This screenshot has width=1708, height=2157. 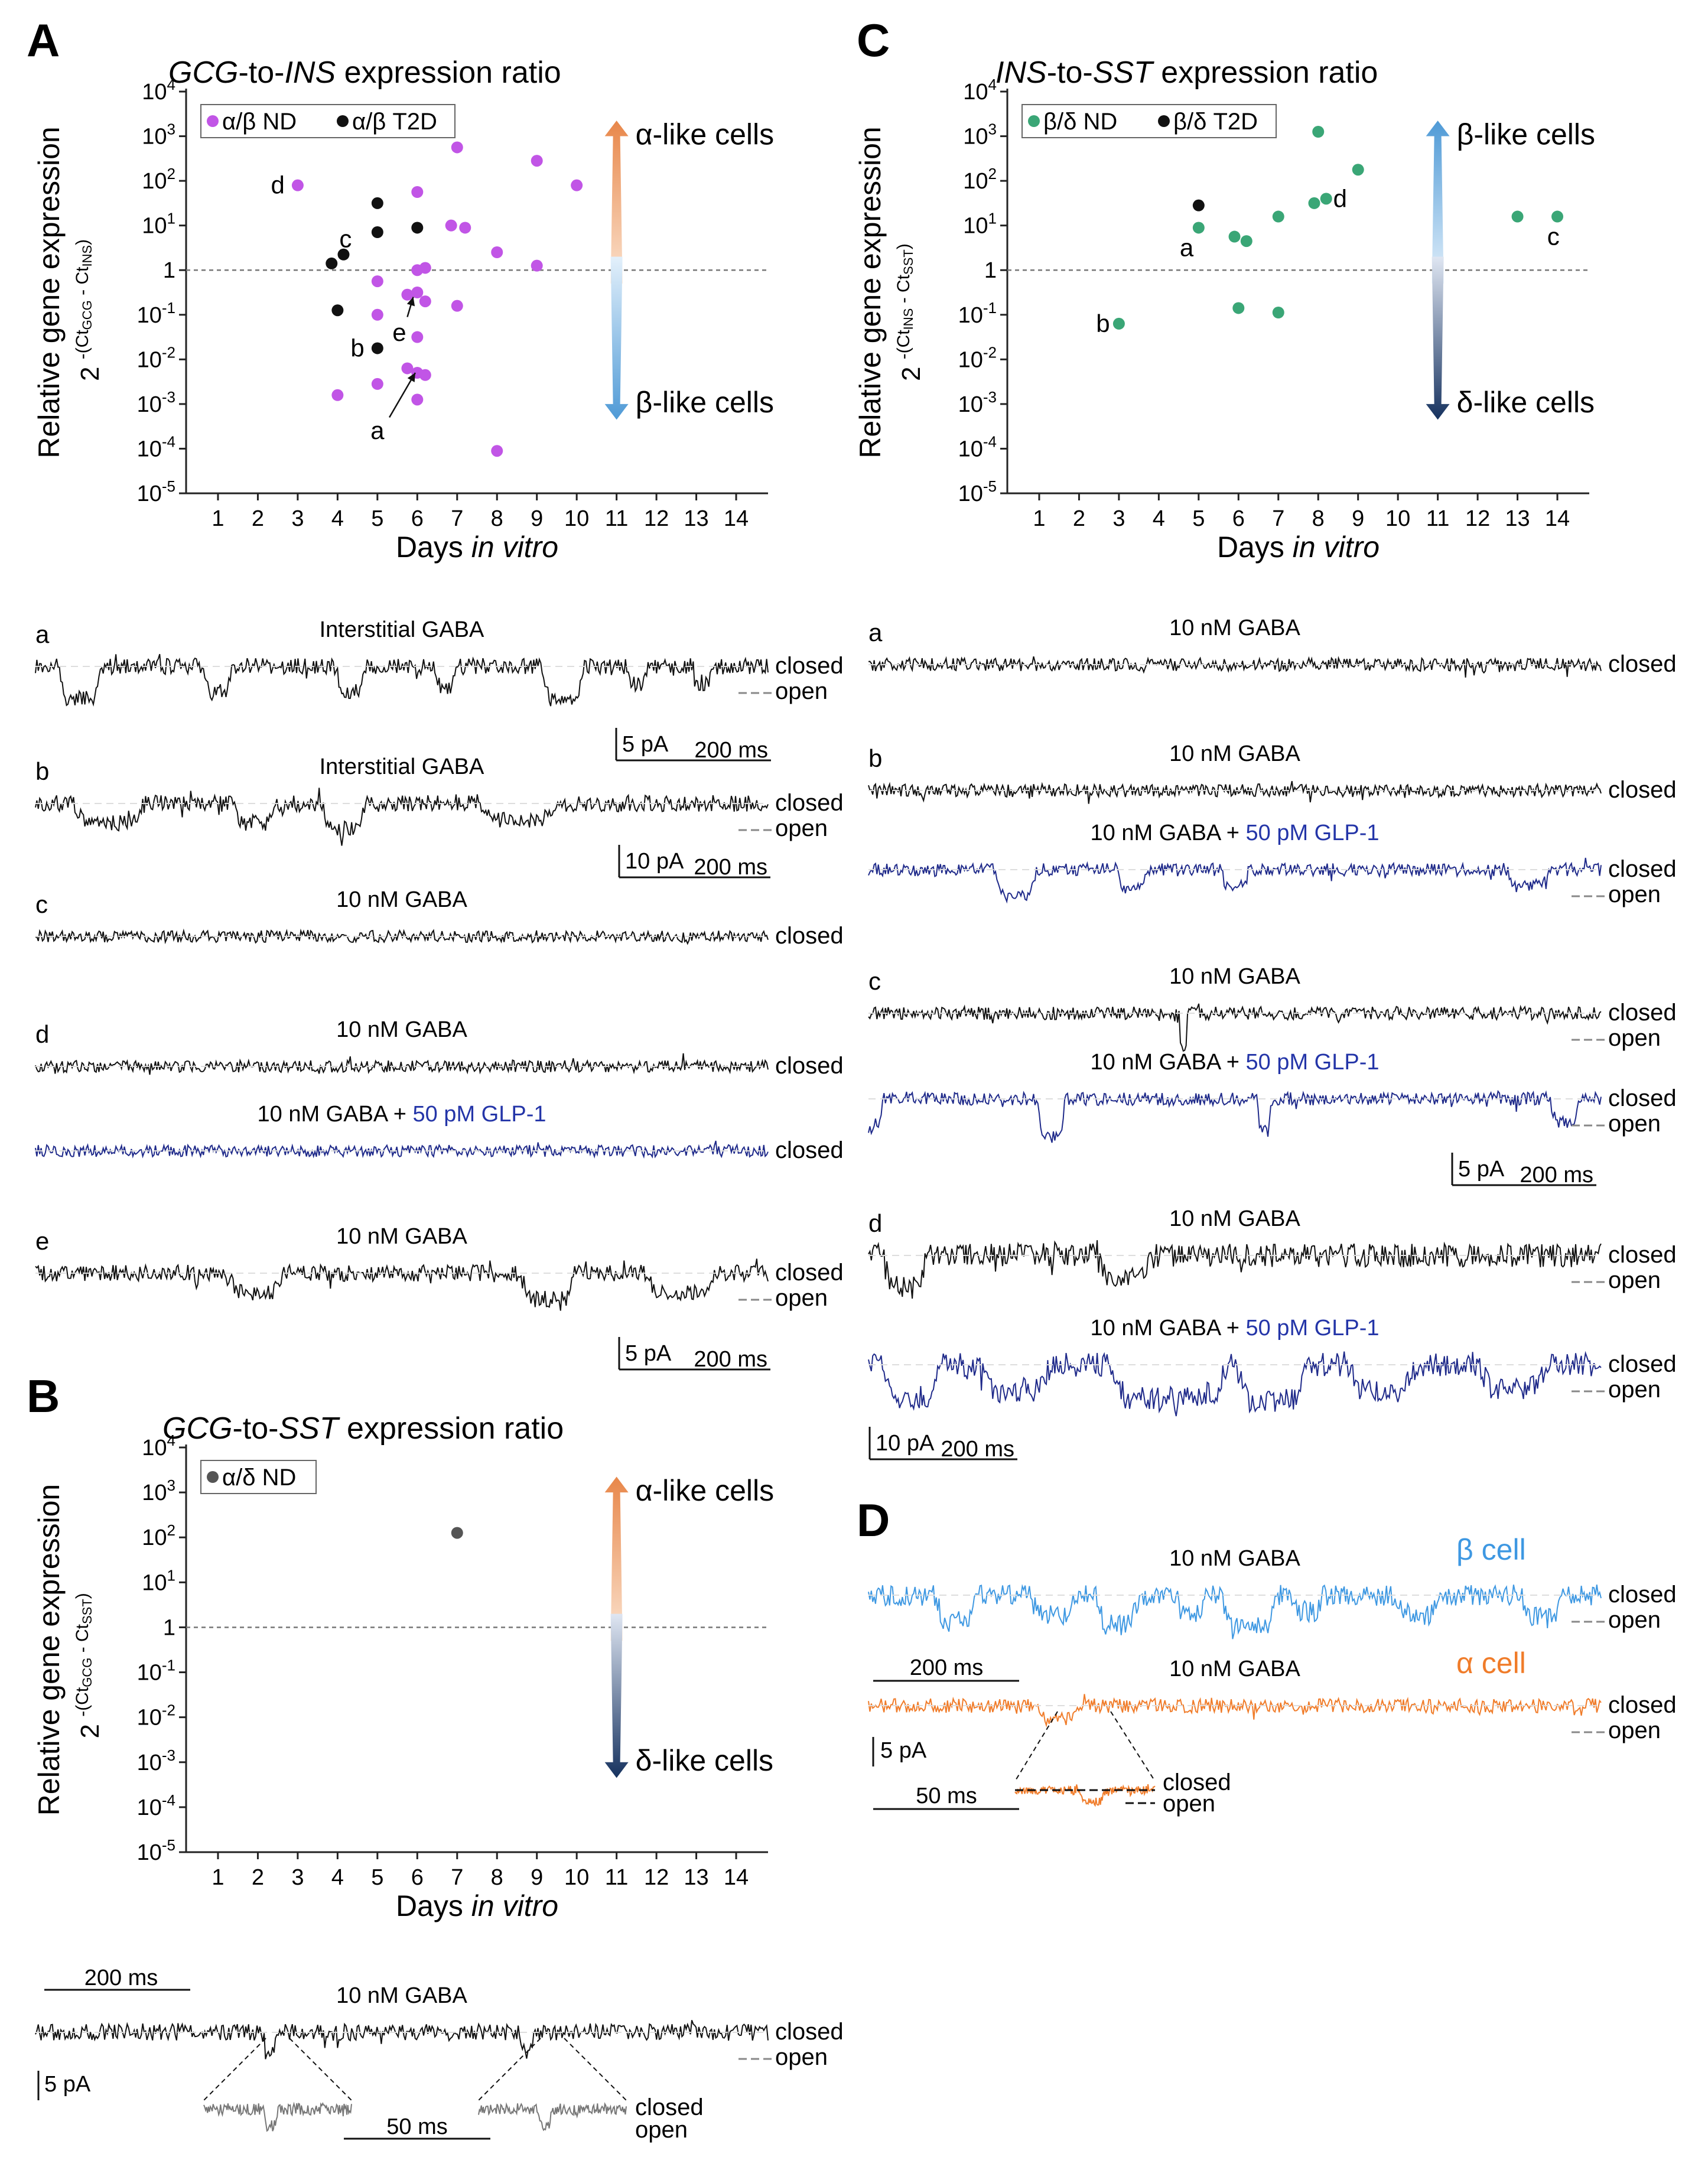 I want to click on plot-b-ytick-label-exp: 1, so click(x=171, y=1575).